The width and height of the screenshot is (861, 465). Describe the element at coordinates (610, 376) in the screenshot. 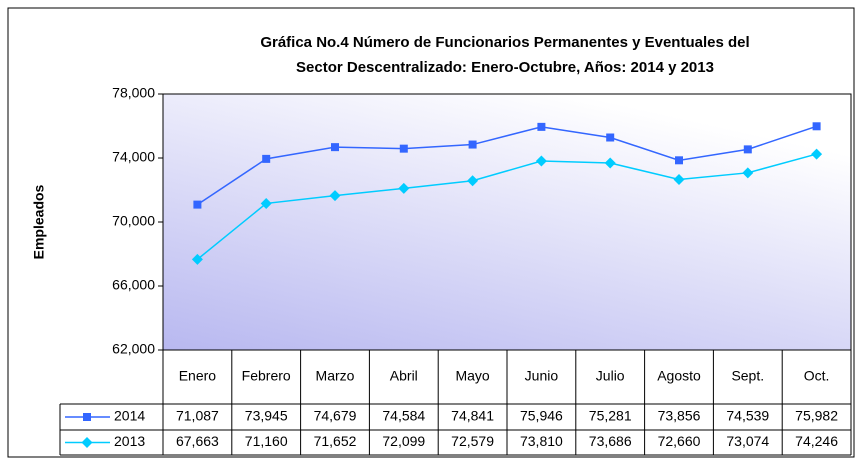

I see `x-tick-label: Julio` at that location.